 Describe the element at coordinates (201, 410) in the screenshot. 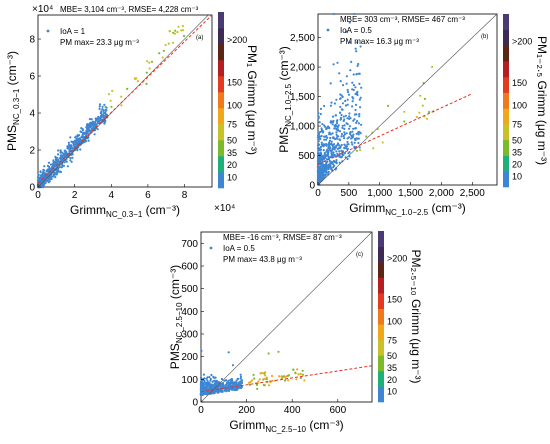

I see `x-tick-label: 0` at that location.